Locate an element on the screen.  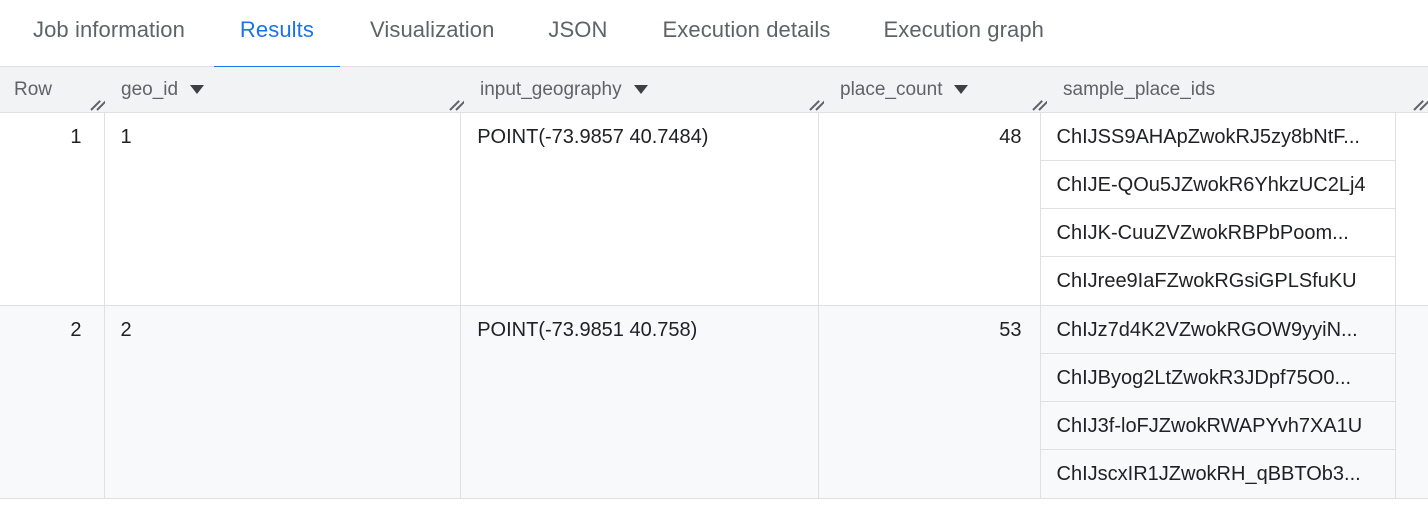
column-header-geo-id: geo_id is located at coordinates (284, 89).